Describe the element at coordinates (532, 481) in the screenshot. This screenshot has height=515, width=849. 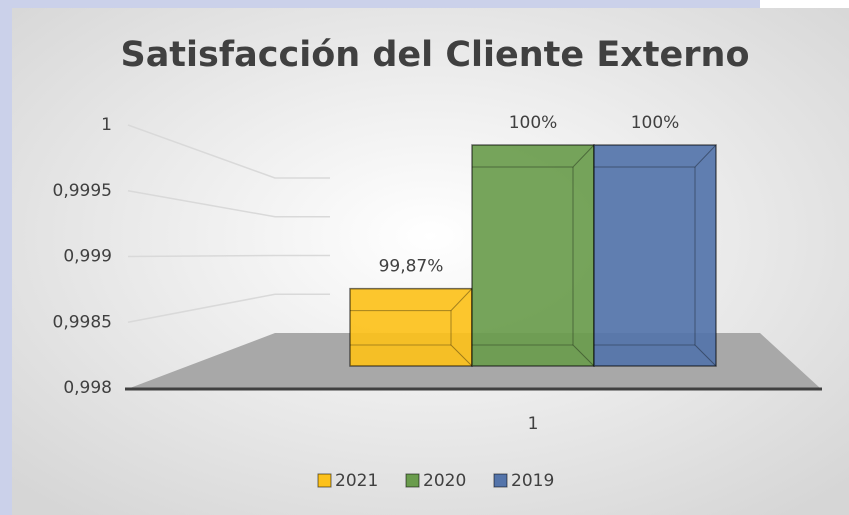
I see `legend-label: 2019` at that location.